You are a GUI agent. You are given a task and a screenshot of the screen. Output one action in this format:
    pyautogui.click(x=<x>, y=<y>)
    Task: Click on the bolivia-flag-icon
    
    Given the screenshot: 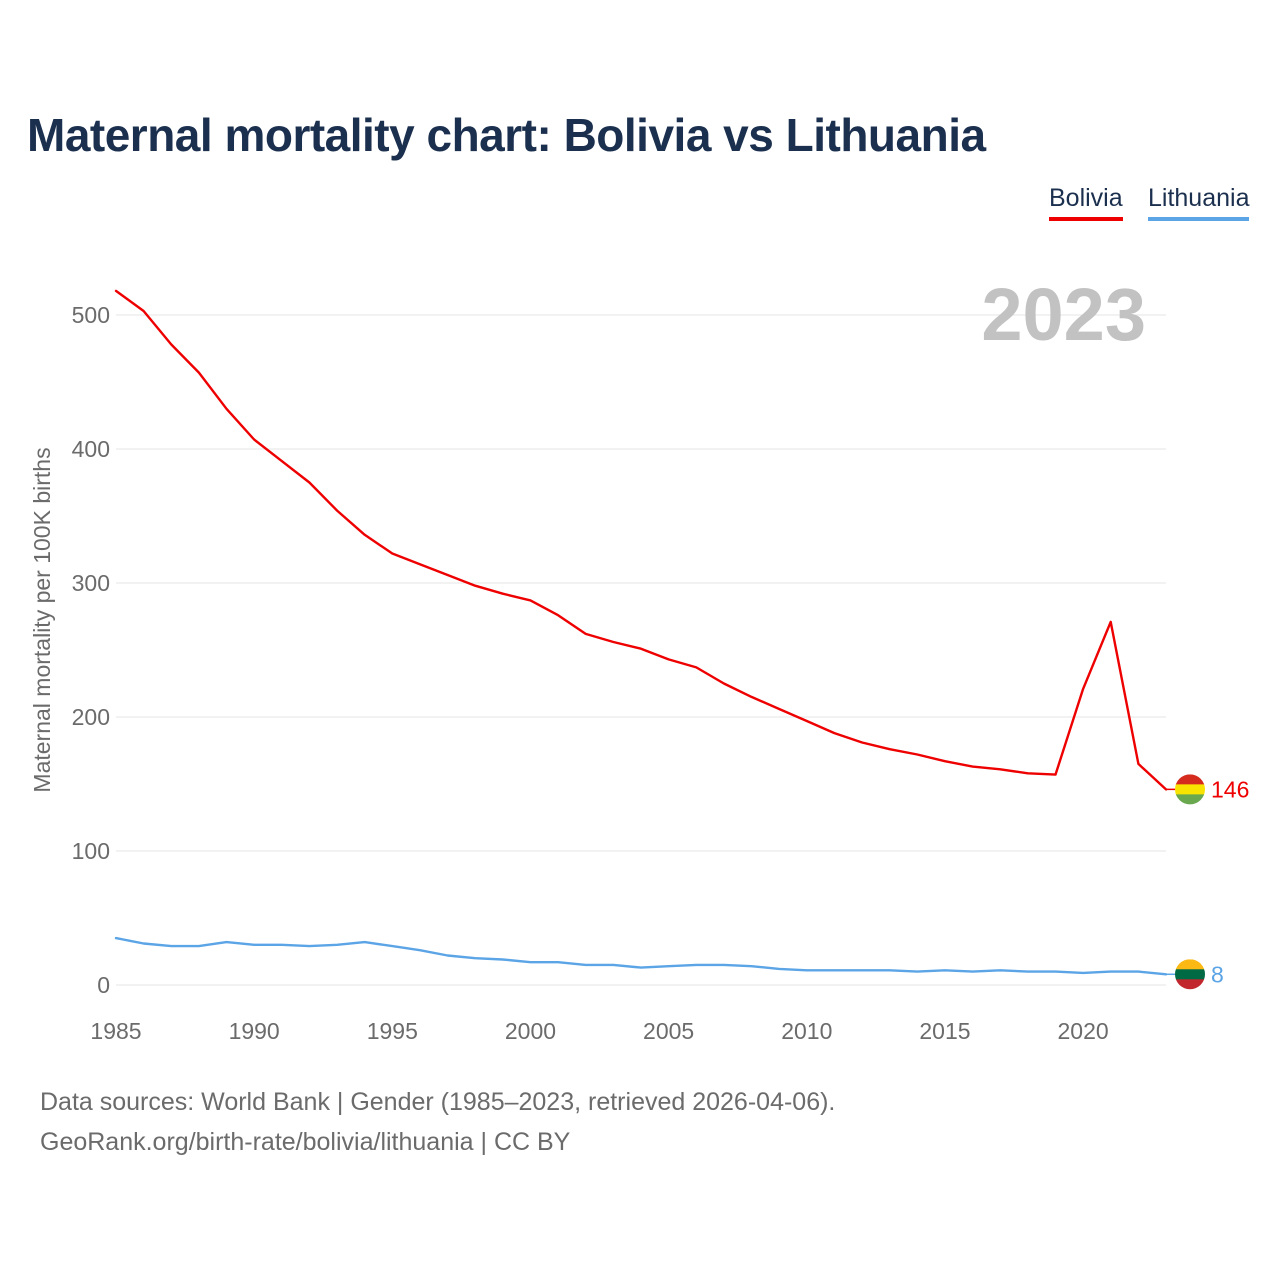 What is the action you would take?
    pyautogui.click(x=1190, y=789)
    